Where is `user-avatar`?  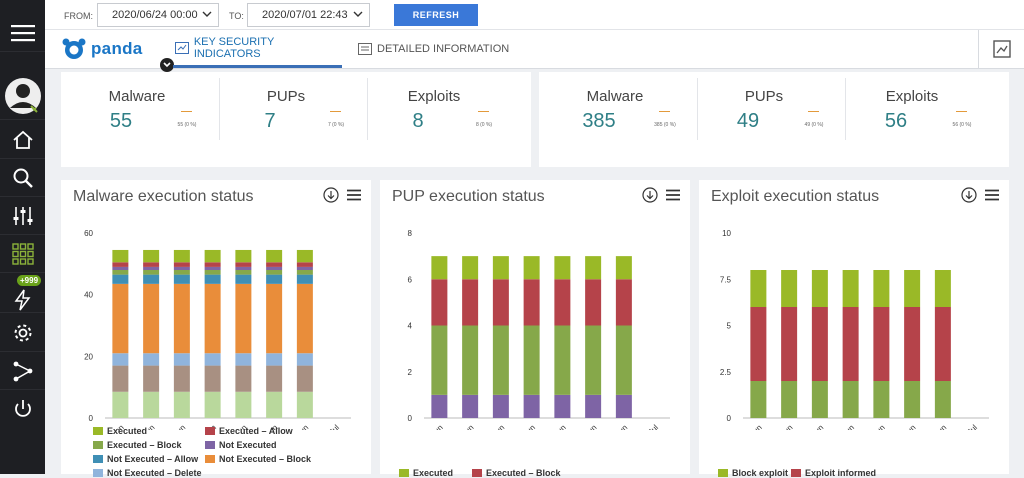 user-avatar is located at coordinates (22, 95).